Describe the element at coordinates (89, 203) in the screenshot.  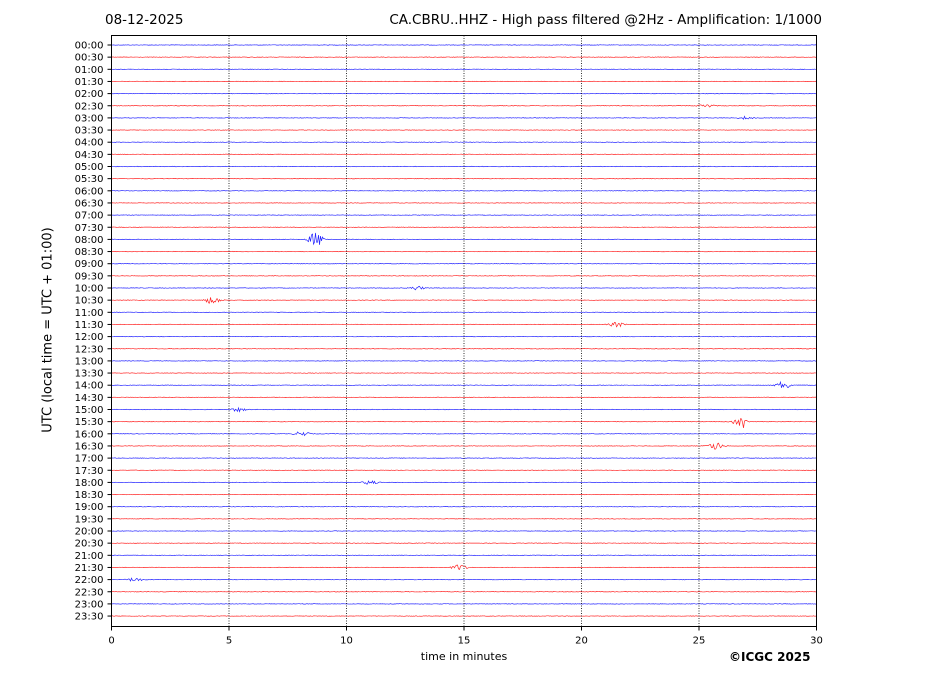
I see `y-tick-label: 06:30` at that location.